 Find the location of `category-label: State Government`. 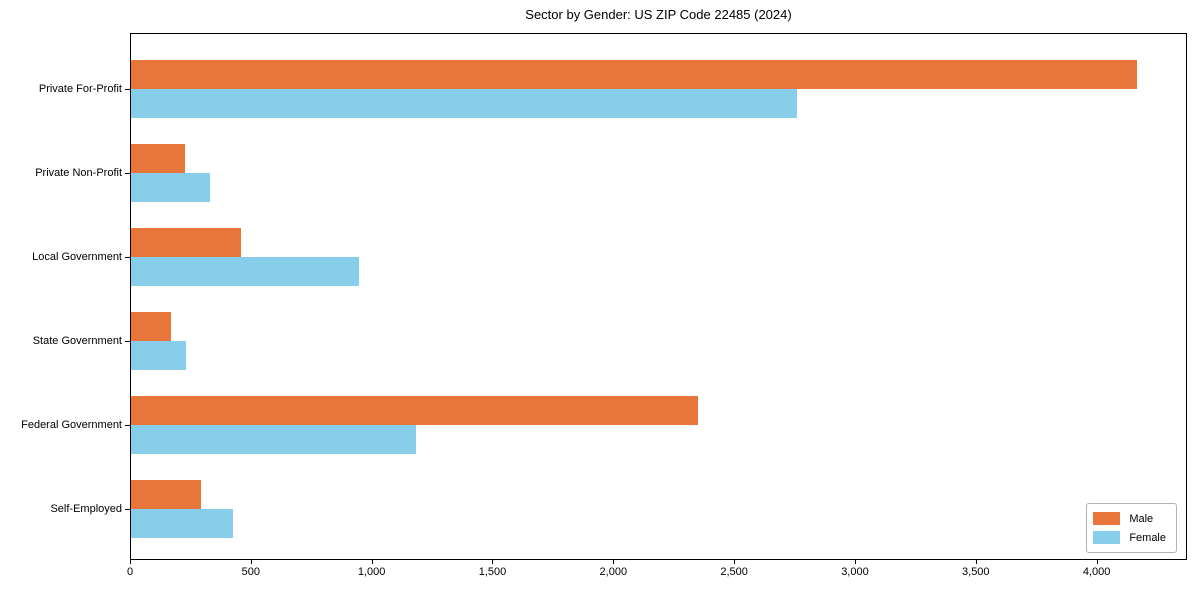

category-label: State Government is located at coordinates (77, 341).